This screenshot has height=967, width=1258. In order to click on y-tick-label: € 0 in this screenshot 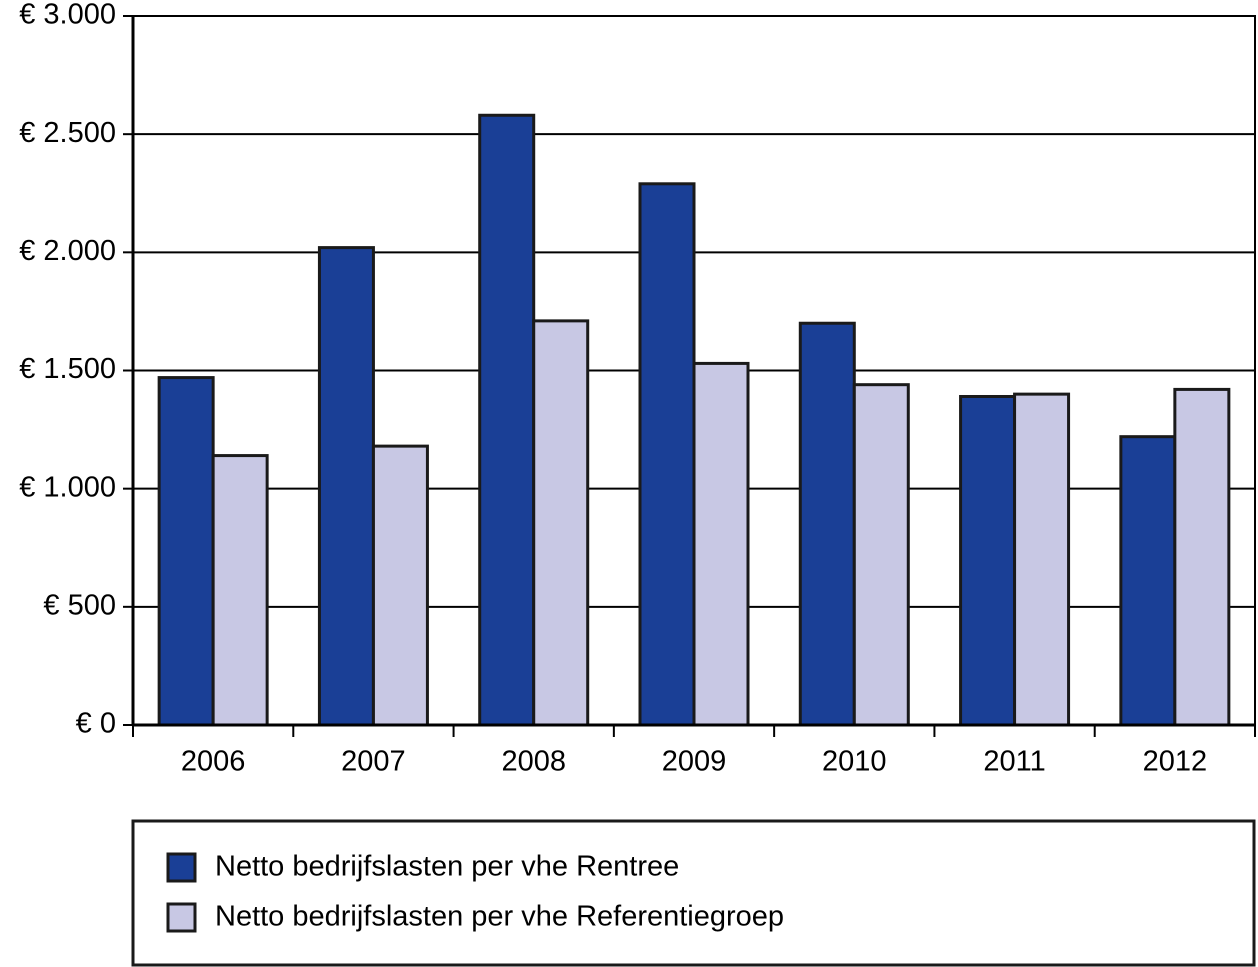, I will do `click(96, 724)`.